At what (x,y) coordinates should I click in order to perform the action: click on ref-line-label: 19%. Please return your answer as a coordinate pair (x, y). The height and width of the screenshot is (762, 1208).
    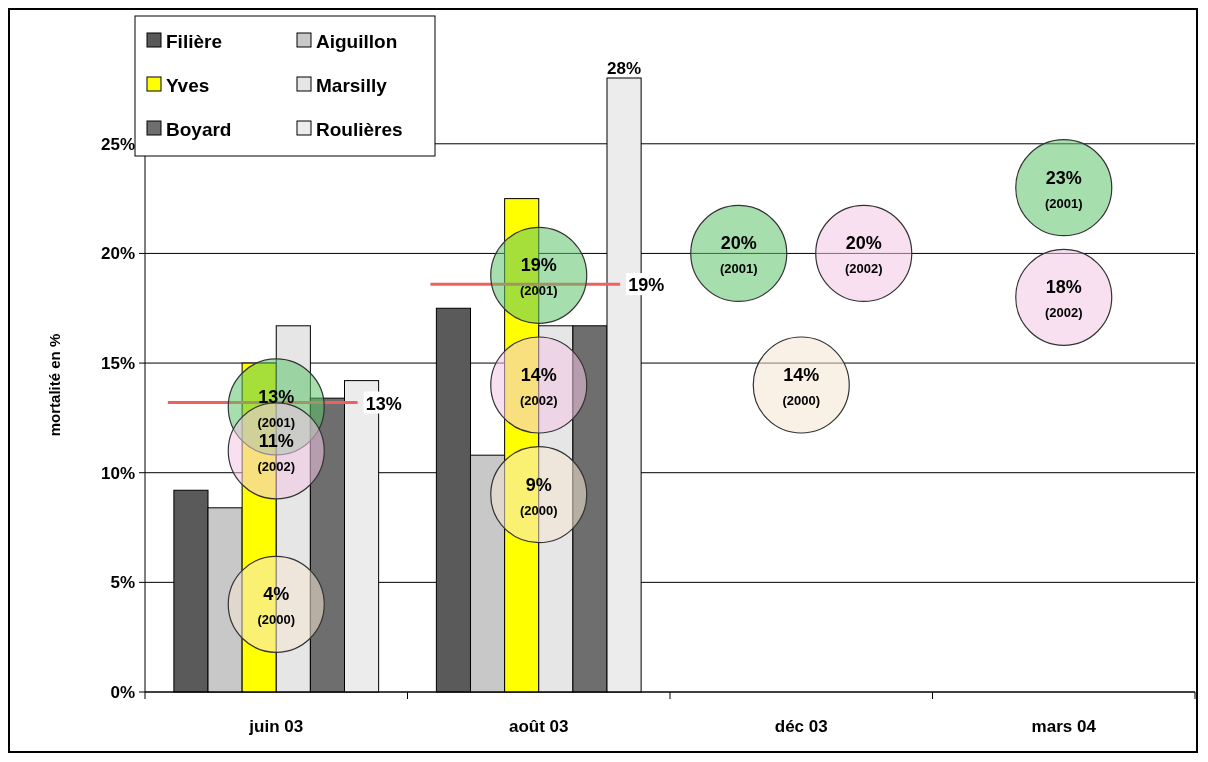
    Looking at the image, I should click on (646, 285).